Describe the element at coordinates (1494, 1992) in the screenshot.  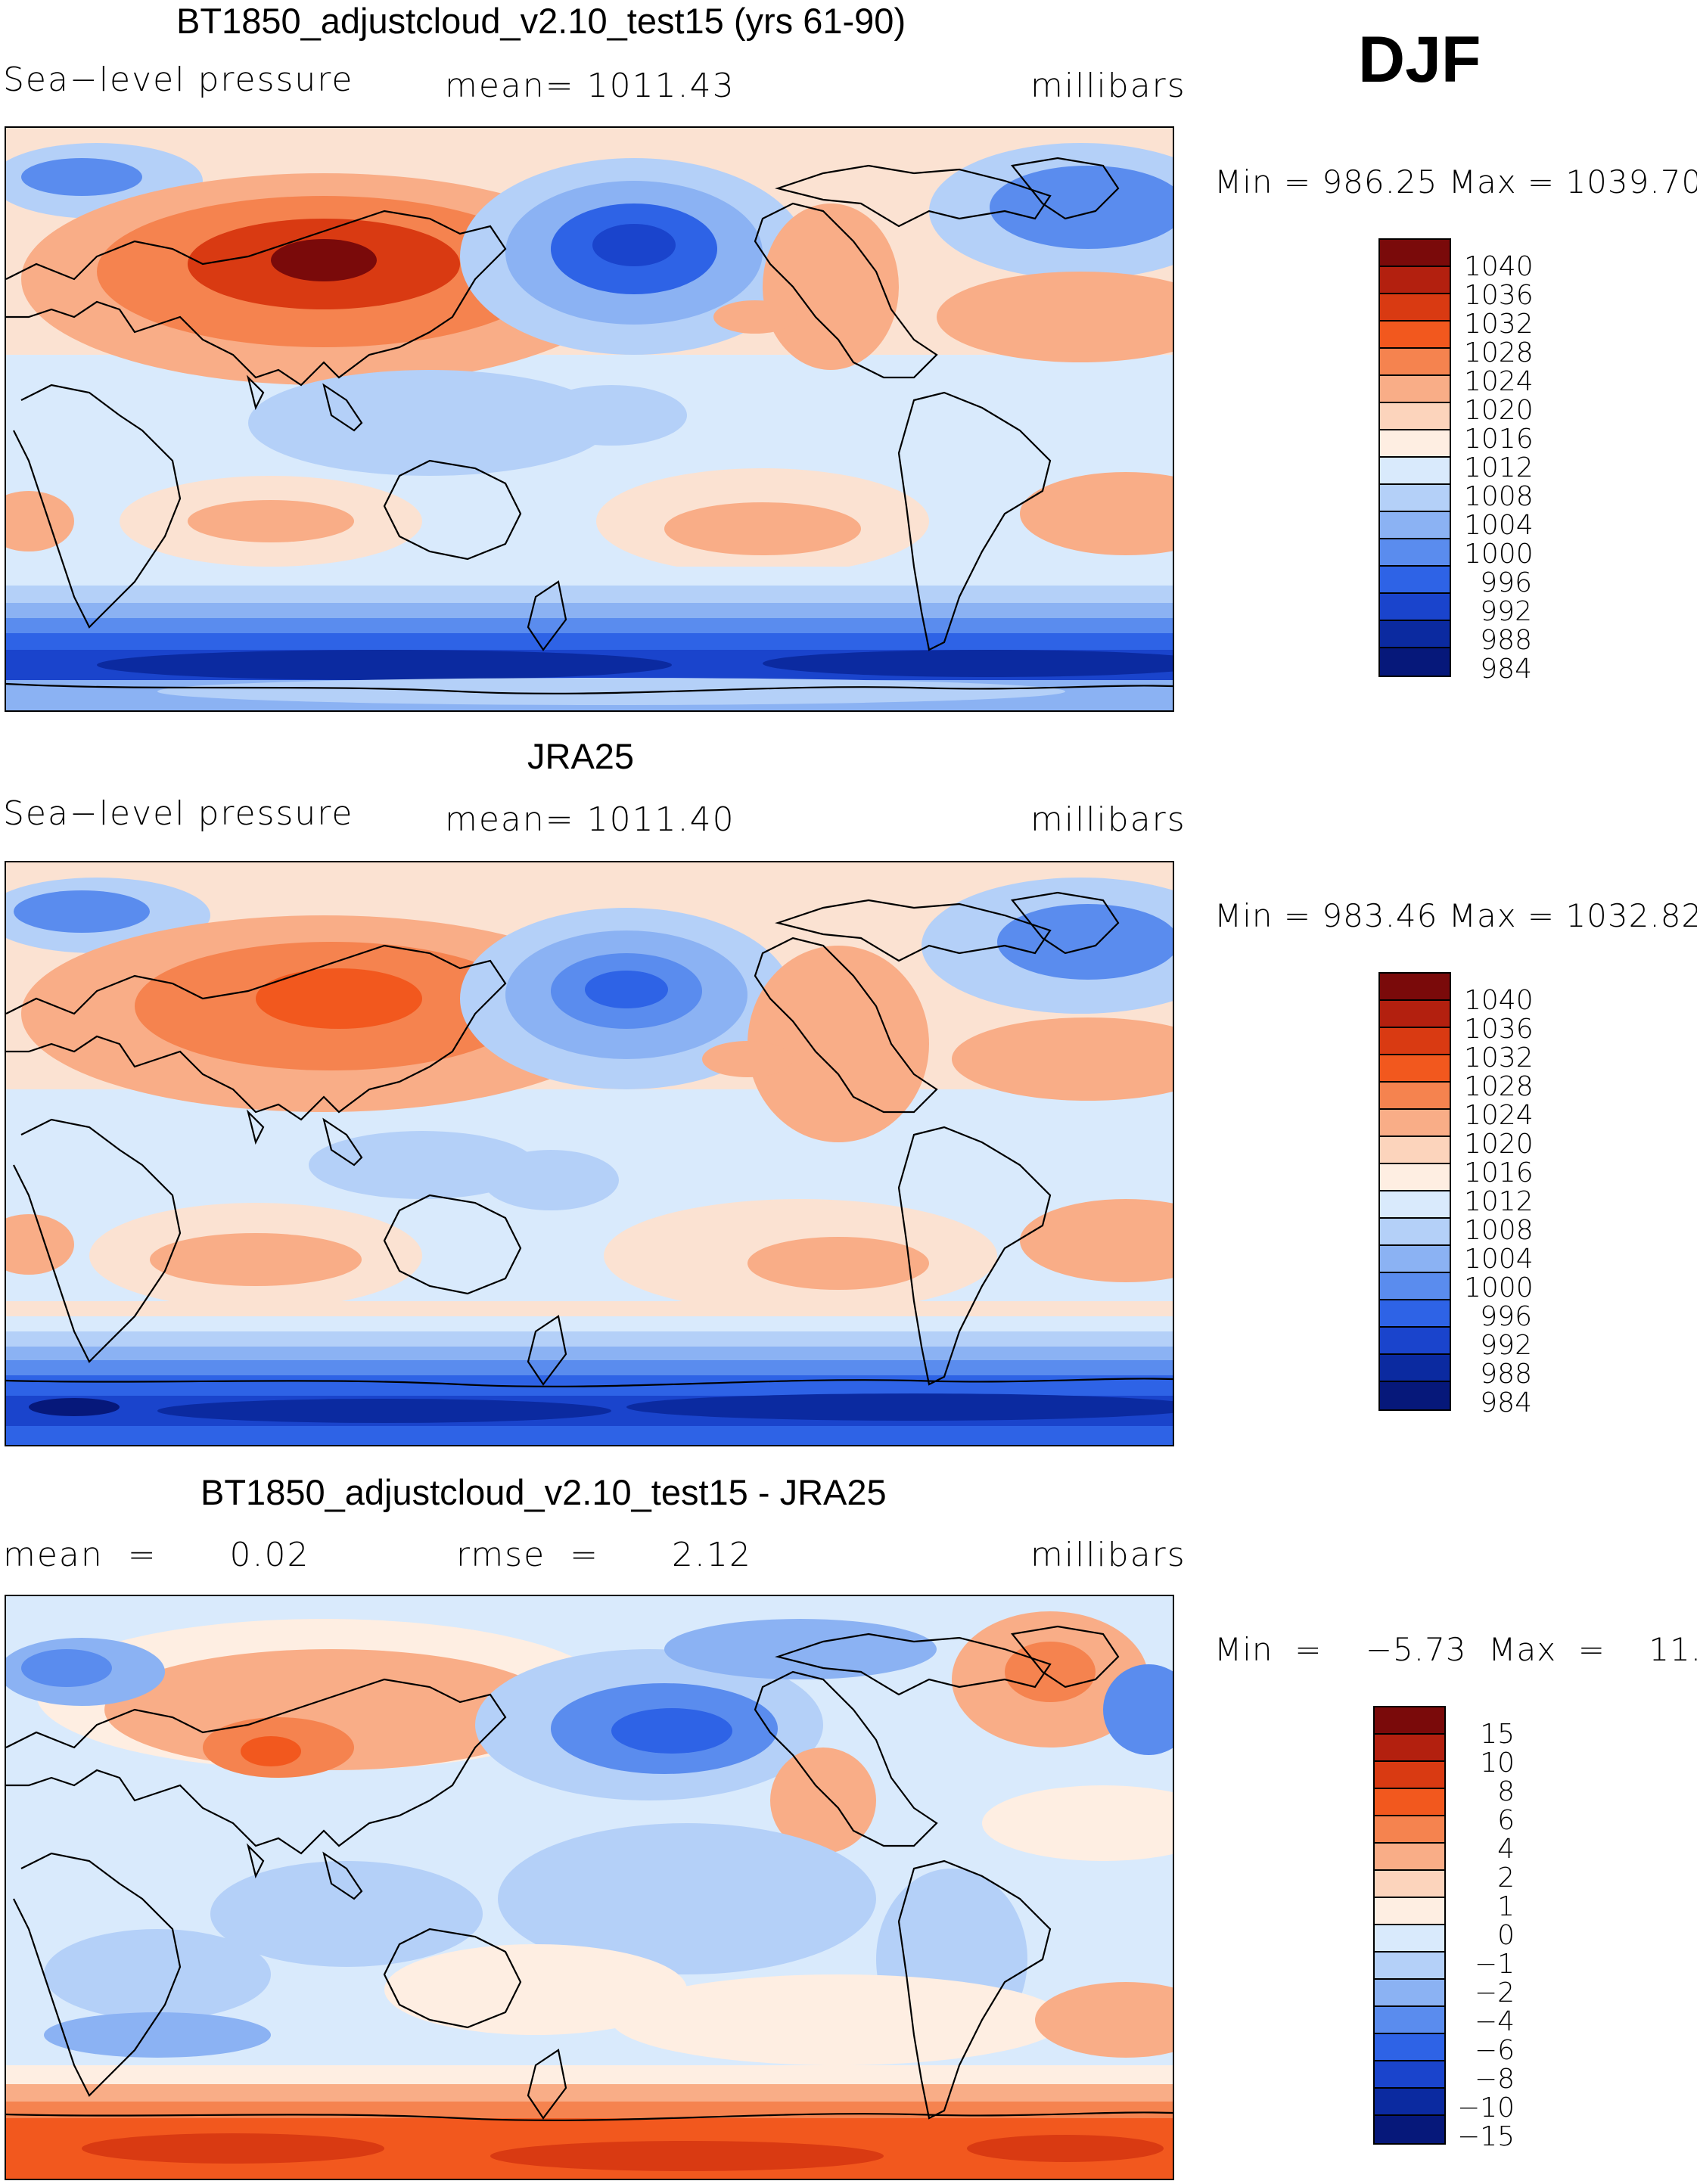
I see `colorbar-label: −2` at that location.